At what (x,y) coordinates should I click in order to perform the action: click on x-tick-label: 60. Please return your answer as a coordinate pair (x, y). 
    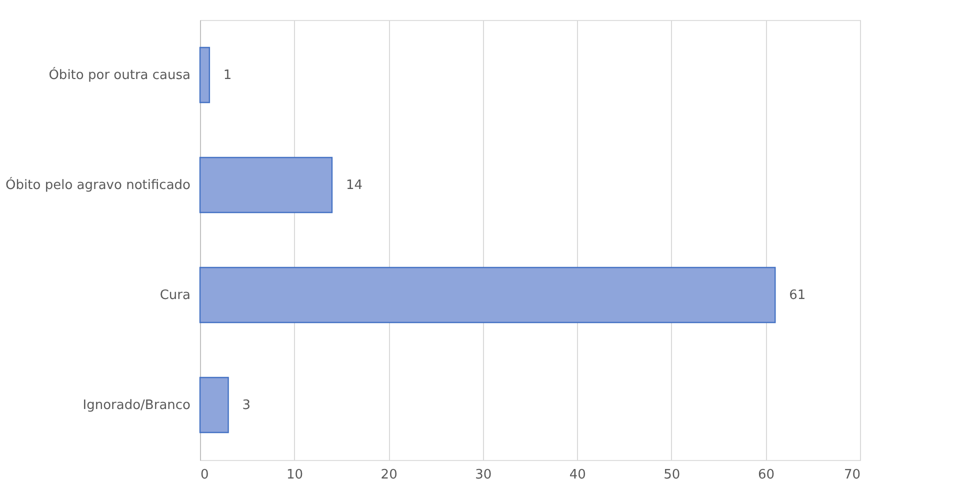
    Looking at the image, I should click on (766, 475).